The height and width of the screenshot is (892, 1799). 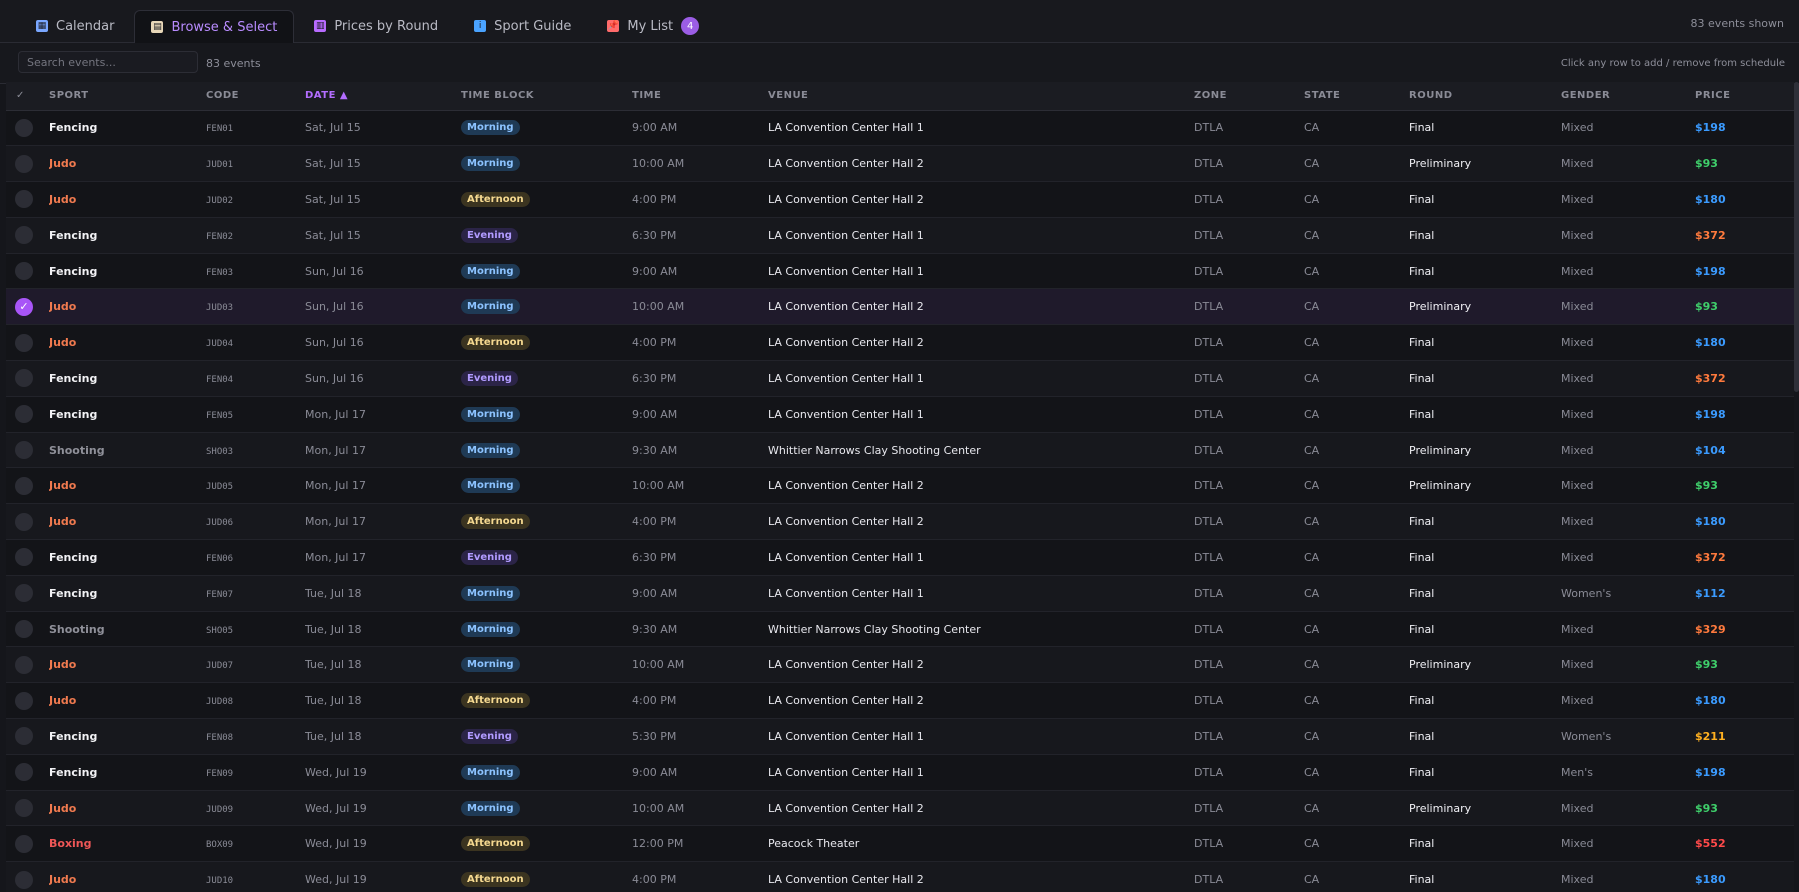 What do you see at coordinates (846, 808) in the screenshot?
I see `venue-cell-text: LA Convention Center Hall 2` at bounding box center [846, 808].